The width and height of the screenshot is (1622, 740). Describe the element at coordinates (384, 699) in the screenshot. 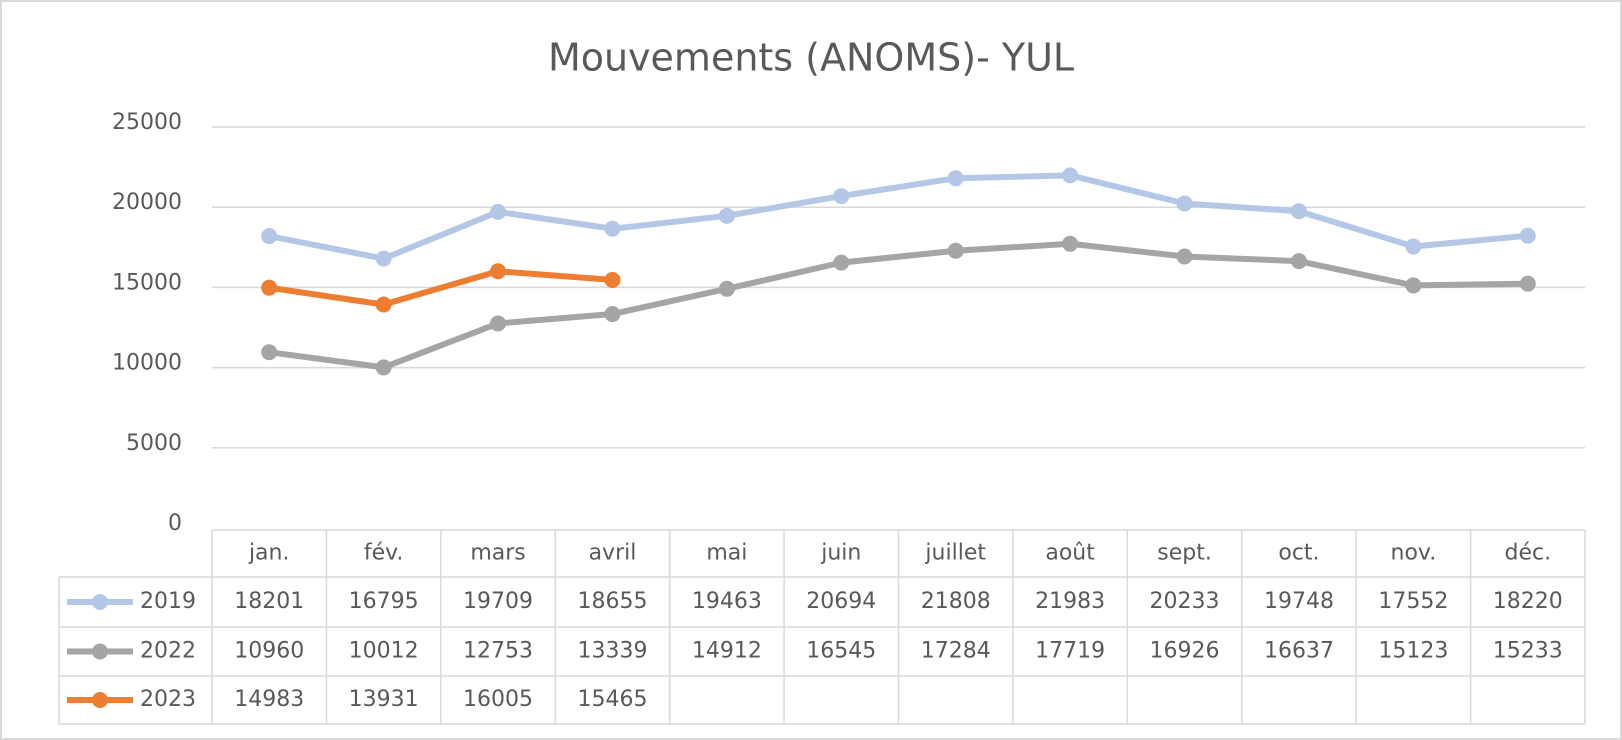

I see `table-value: 13931` at that location.